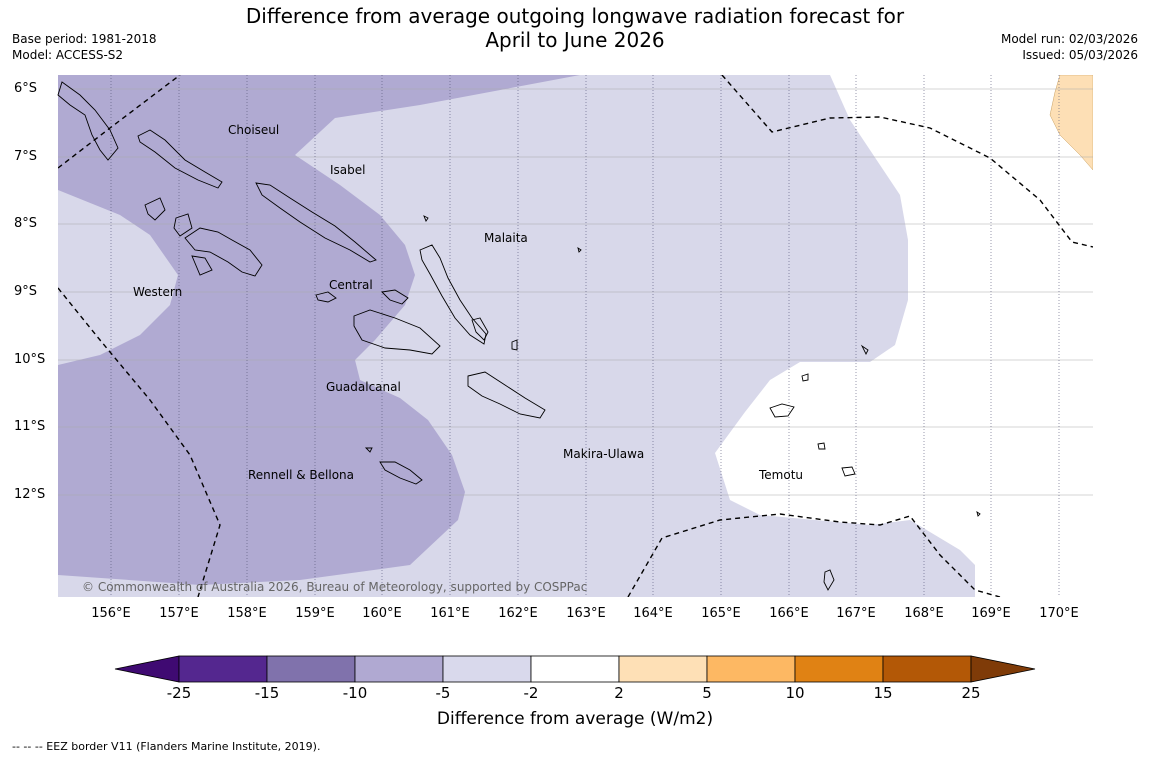 This screenshot has width=1150, height=758. Describe the element at coordinates (326, 297) in the screenshot. I see `russell-islands` at that location.